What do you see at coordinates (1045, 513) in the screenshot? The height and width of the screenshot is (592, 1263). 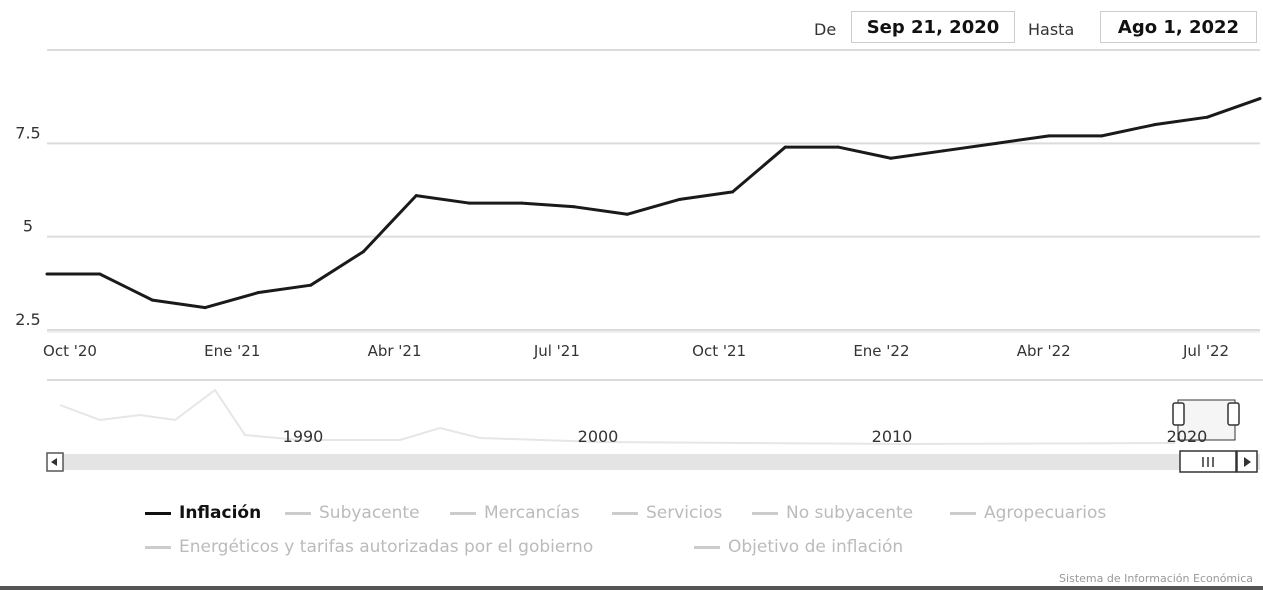 I see `legend-label: Agropecuarios` at bounding box center [1045, 513].